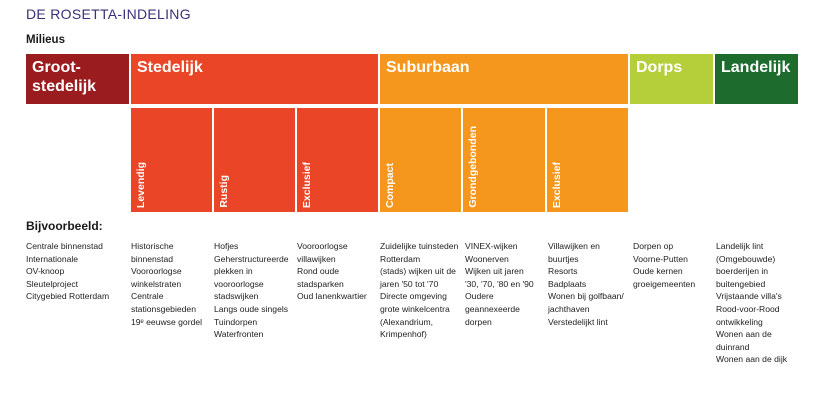 The width and height of the screenshot is (828, 402). I want to click on example-item: Dorpen op, so click(653, 246).